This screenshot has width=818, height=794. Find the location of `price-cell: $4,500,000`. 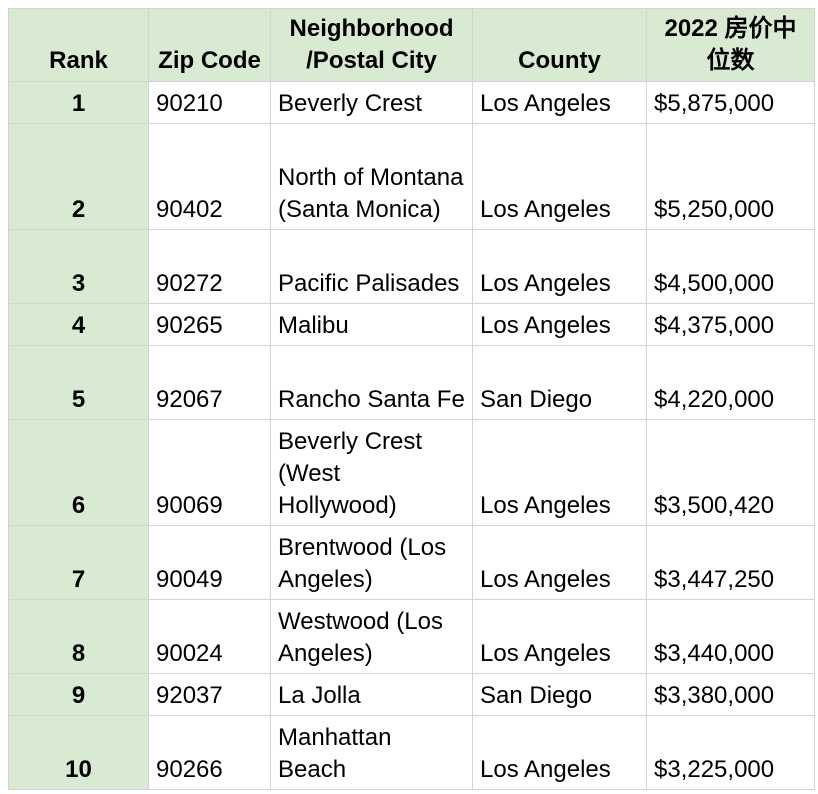

price-cell: $4,500,000 is located at coordinates (730, 266).